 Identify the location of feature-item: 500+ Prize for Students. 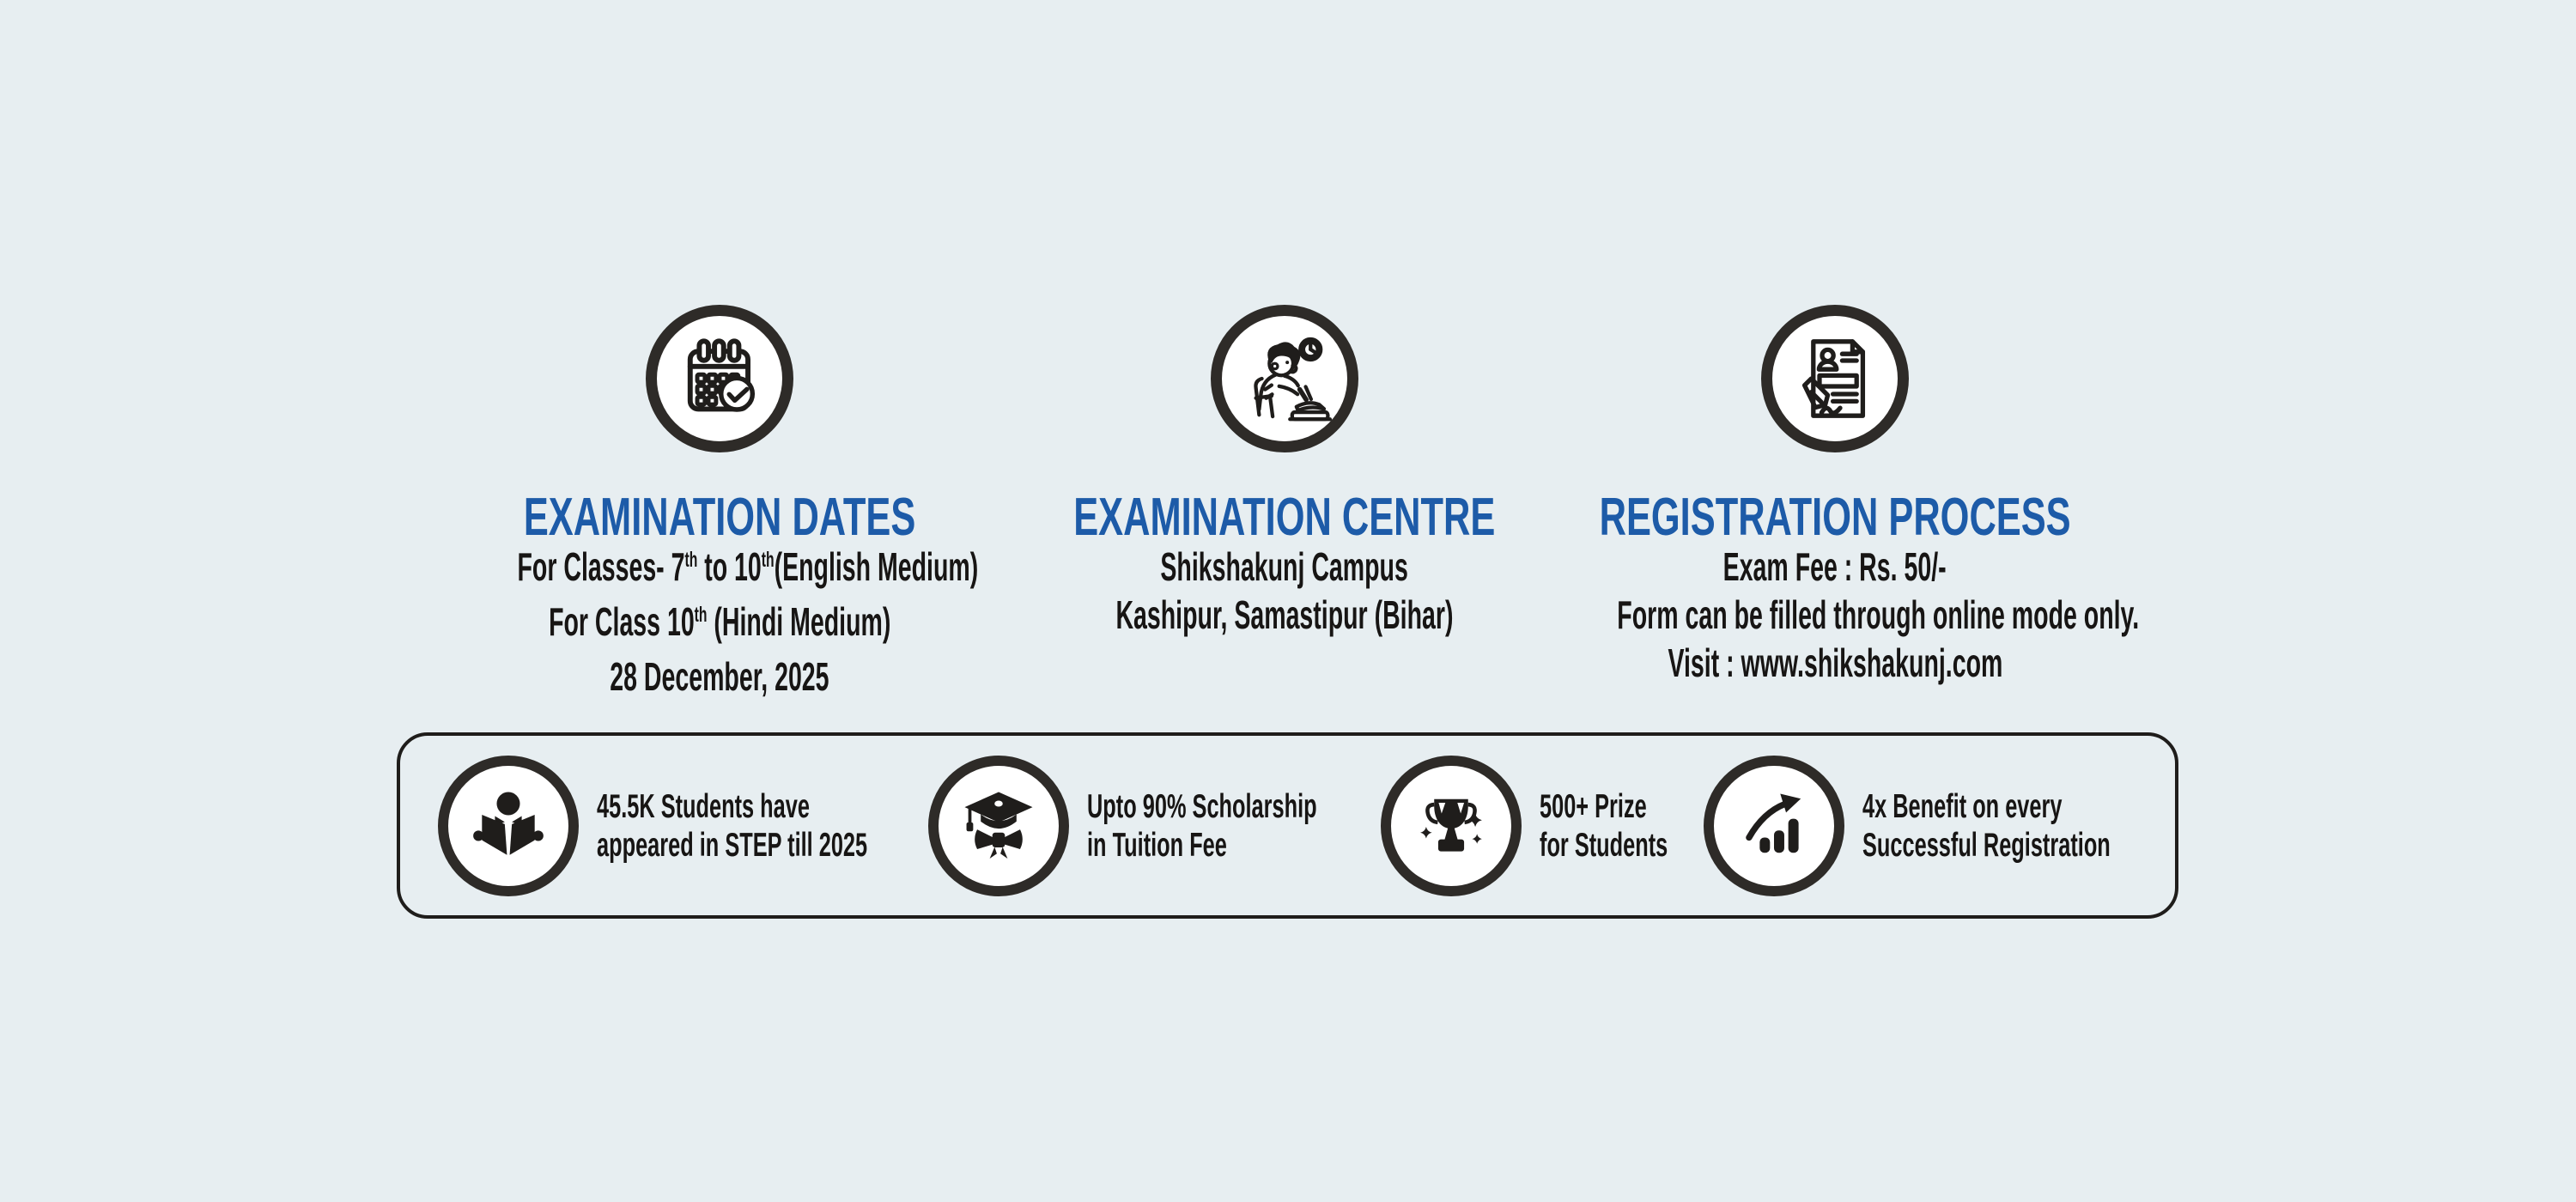
(1530, 825).